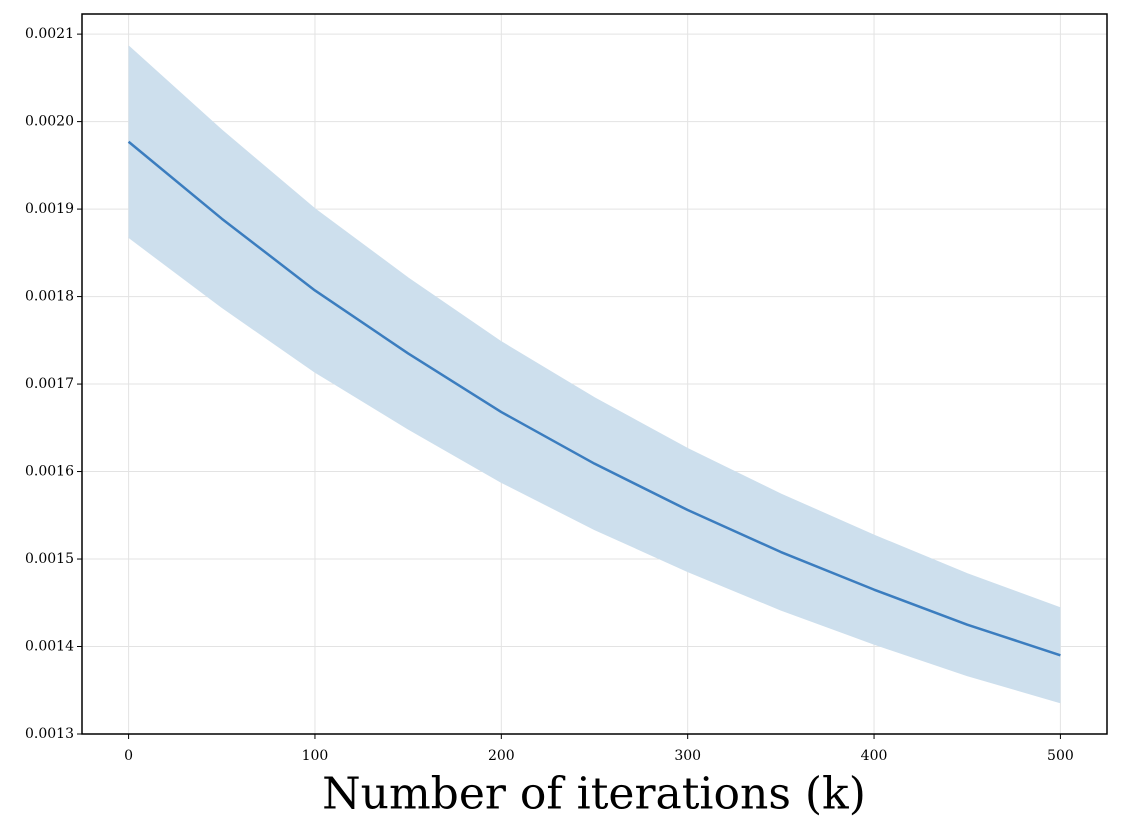 This screenshot has width=1121, height=837. Describe the element at coordinates (501, 756) in the screenshot. I see `x-tick-label: 200` at that location.